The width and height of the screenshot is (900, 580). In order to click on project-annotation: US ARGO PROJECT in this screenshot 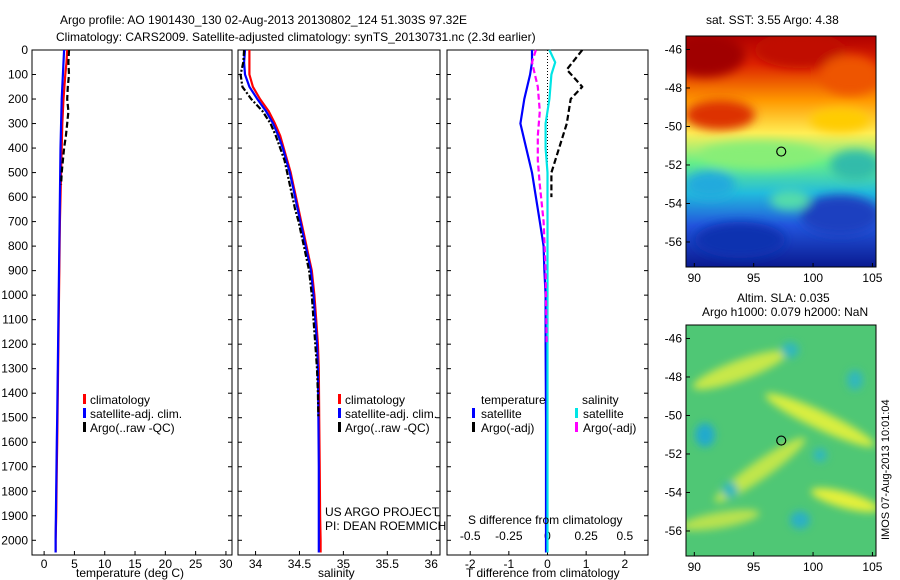, I will do `click(382, 512)`.